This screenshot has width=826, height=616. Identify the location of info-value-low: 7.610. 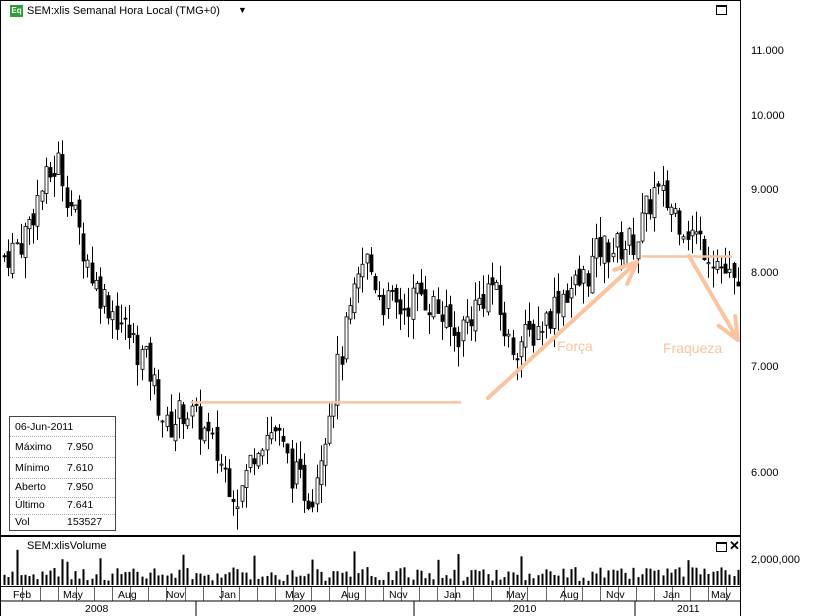
(80, 468).